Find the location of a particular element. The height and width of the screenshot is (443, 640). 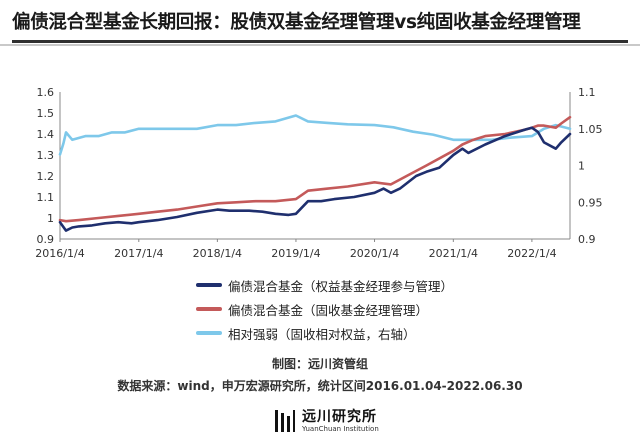

y-left-tick-label: 1.2 is located at coordinates (46, 176).